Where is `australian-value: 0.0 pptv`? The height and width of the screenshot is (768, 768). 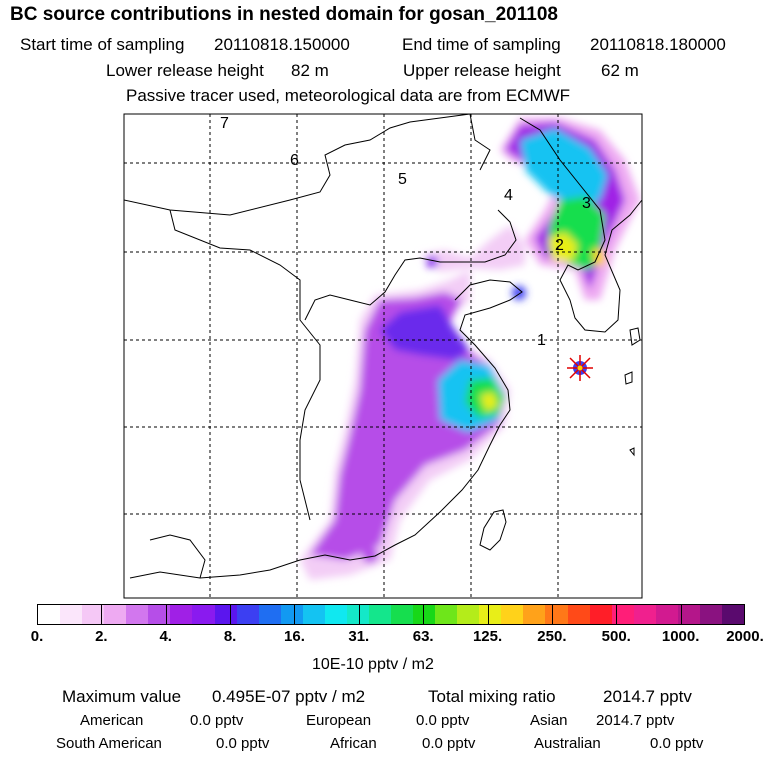 australian-value: 0.0 pptv is located at coordinates (677, 743).